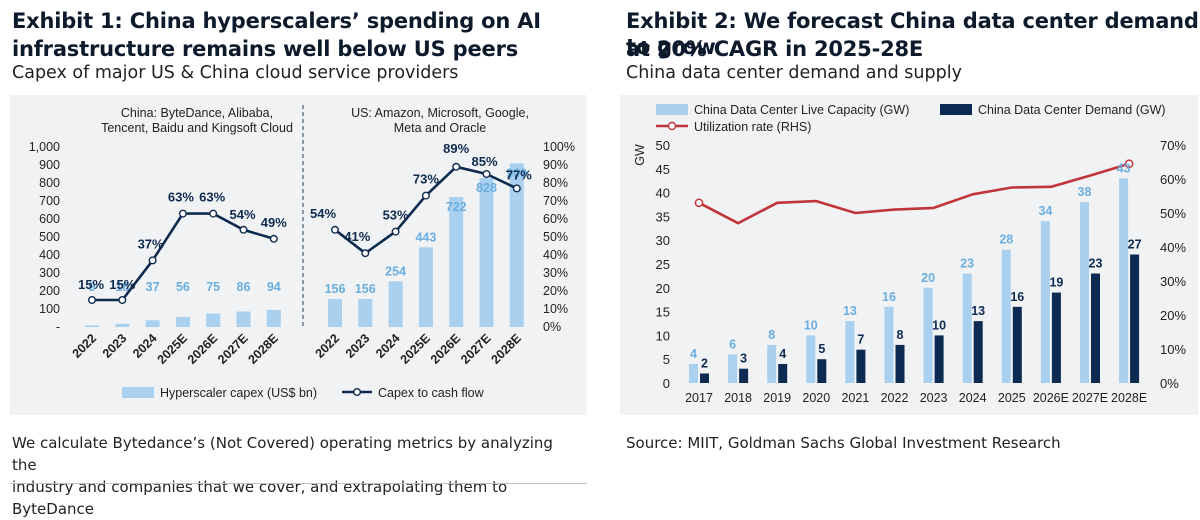  What do you see at coordinates (1072, 110) in the screenshot?
I see `legend-demand-label: China Data Center Demand (GW)` at bounding box center [1072, 110].